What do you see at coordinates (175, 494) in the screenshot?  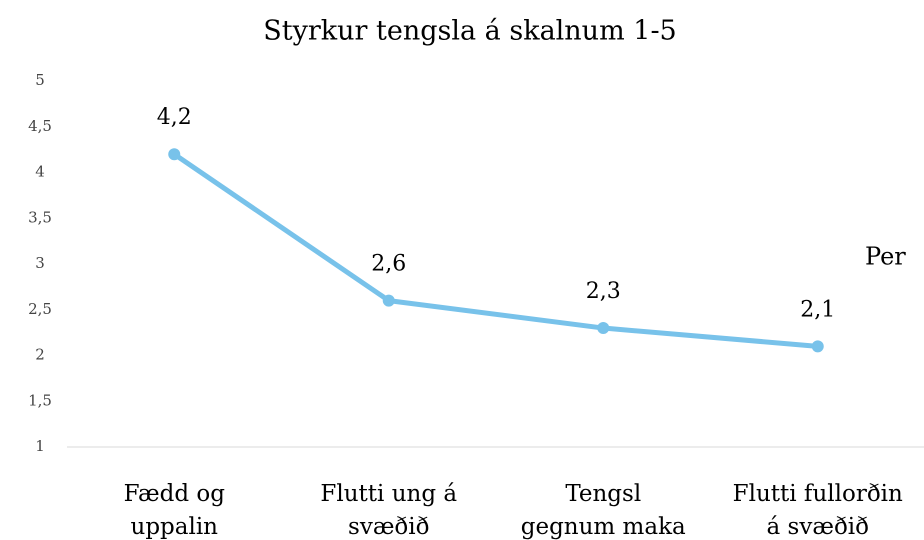 I see `x-tick-label: Fædd og` at bounding box center [175, 494].